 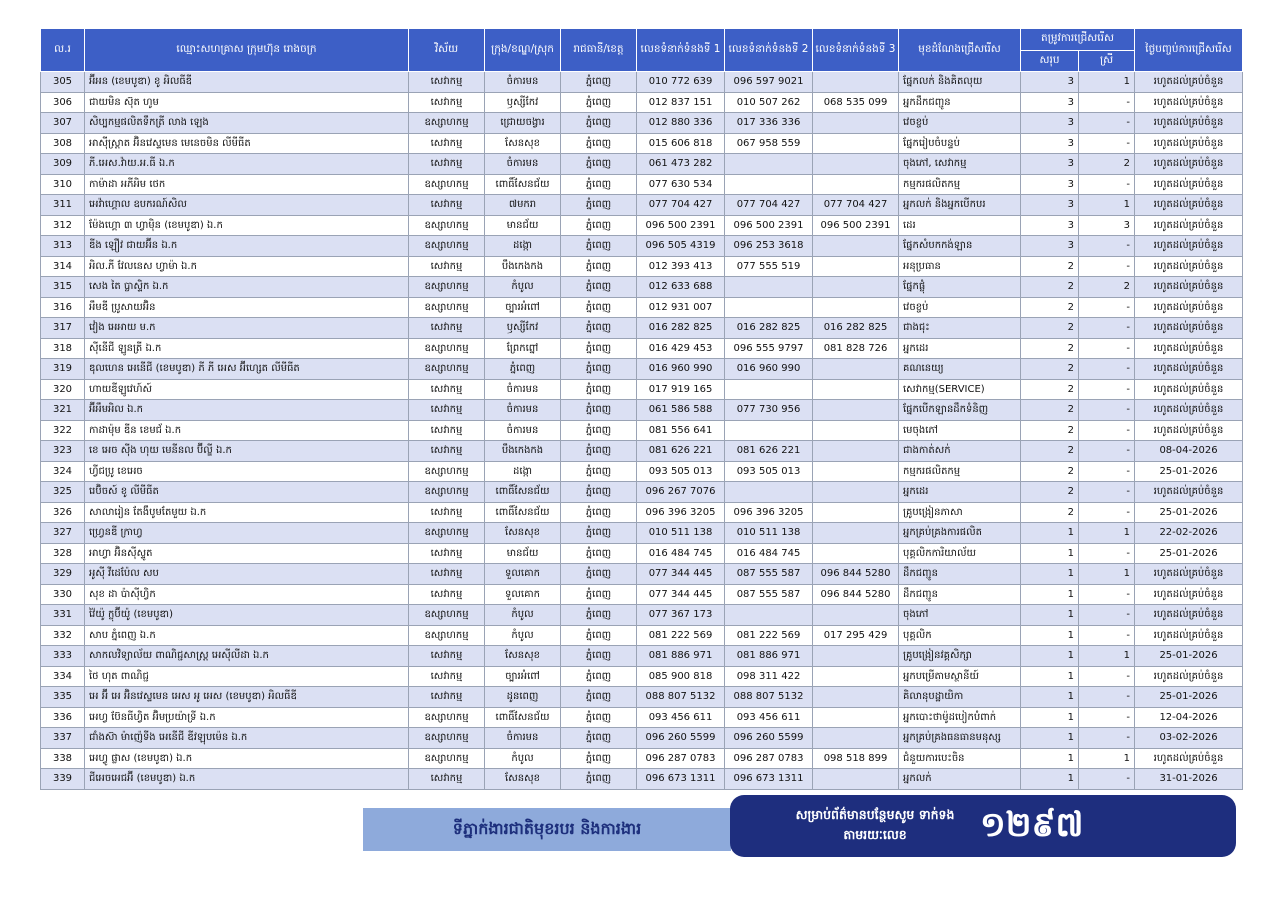 I want to click on table-cell: កំបូល, so click(x=522, y=758).